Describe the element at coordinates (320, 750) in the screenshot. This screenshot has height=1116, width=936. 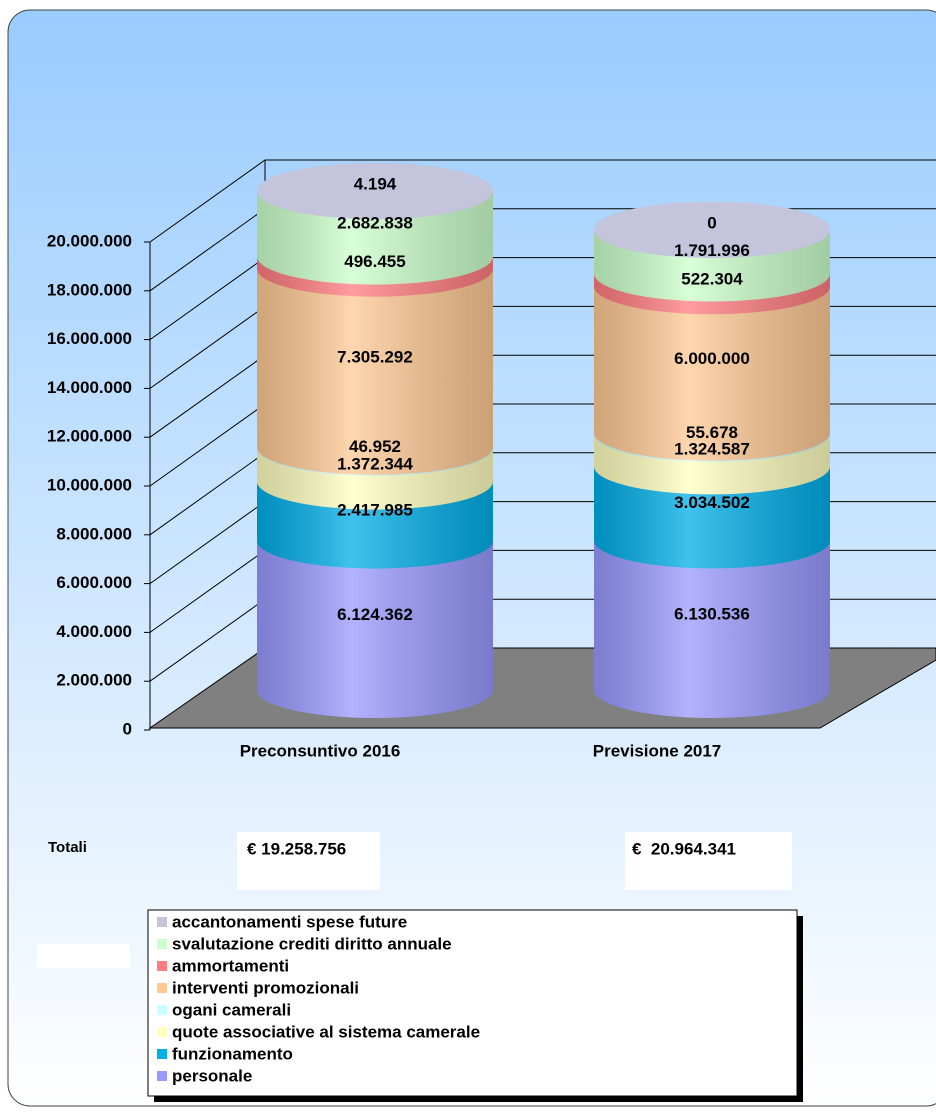
I see `x-tick-label: Preconsuntivo 2016` at that location.